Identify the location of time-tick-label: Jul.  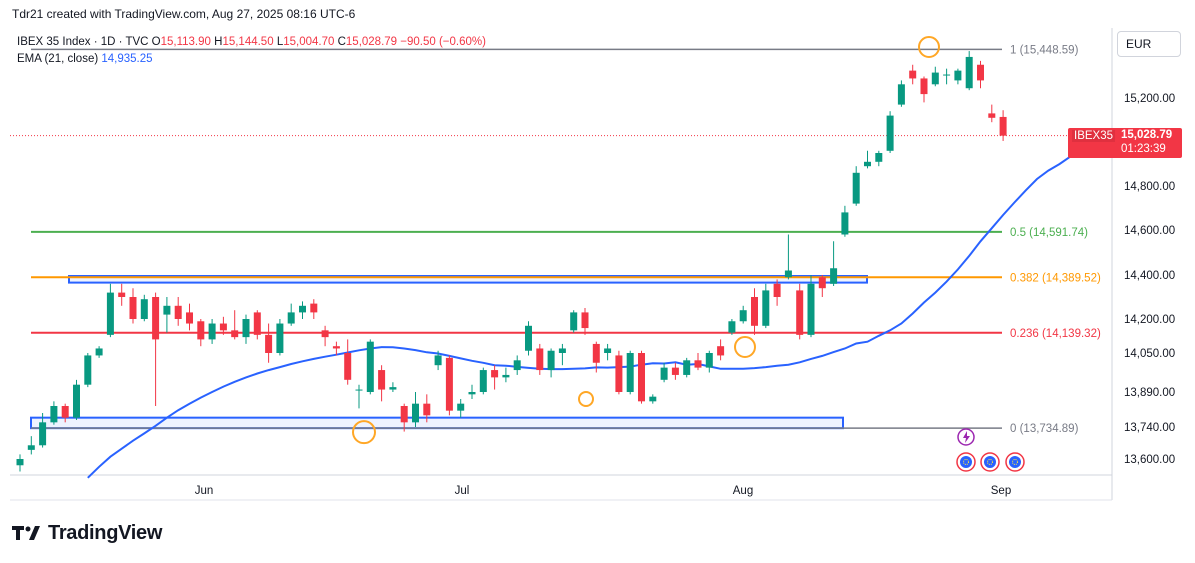
(462, 491).